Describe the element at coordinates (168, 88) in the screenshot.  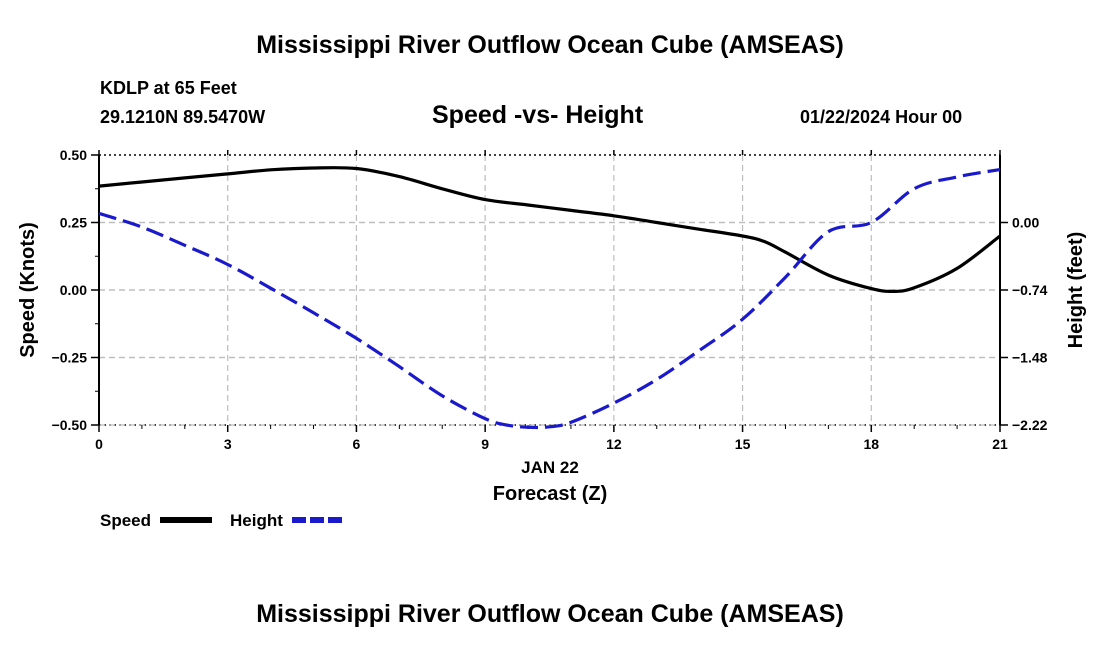
I see `station-label: KDLP at 65 Feet` at that location.